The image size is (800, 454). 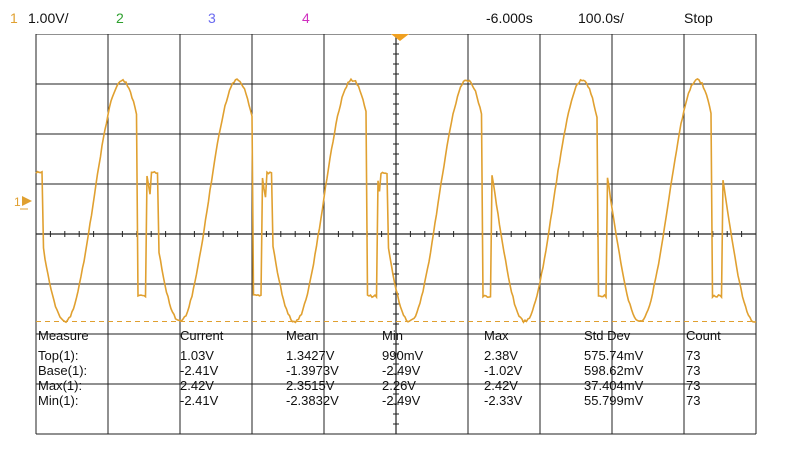 I want to click on value-mean: 1.3427V, so click(x=310, y=355).